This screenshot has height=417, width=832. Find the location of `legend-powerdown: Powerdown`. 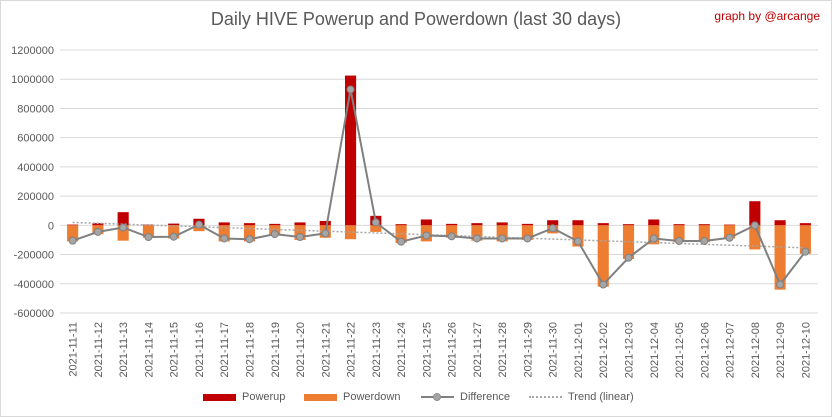

legend-powerdown: Powerdown is located at coordinates (352, 397).